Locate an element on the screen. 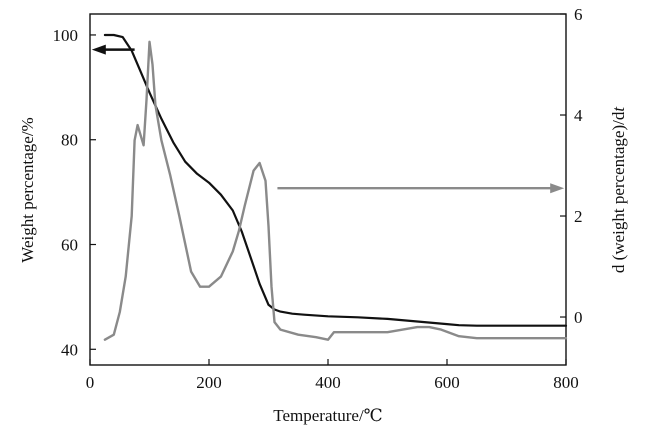 This screenshot has height=448, width=648. y-left-tick-label: 40 is located at coordinates (69, 349).